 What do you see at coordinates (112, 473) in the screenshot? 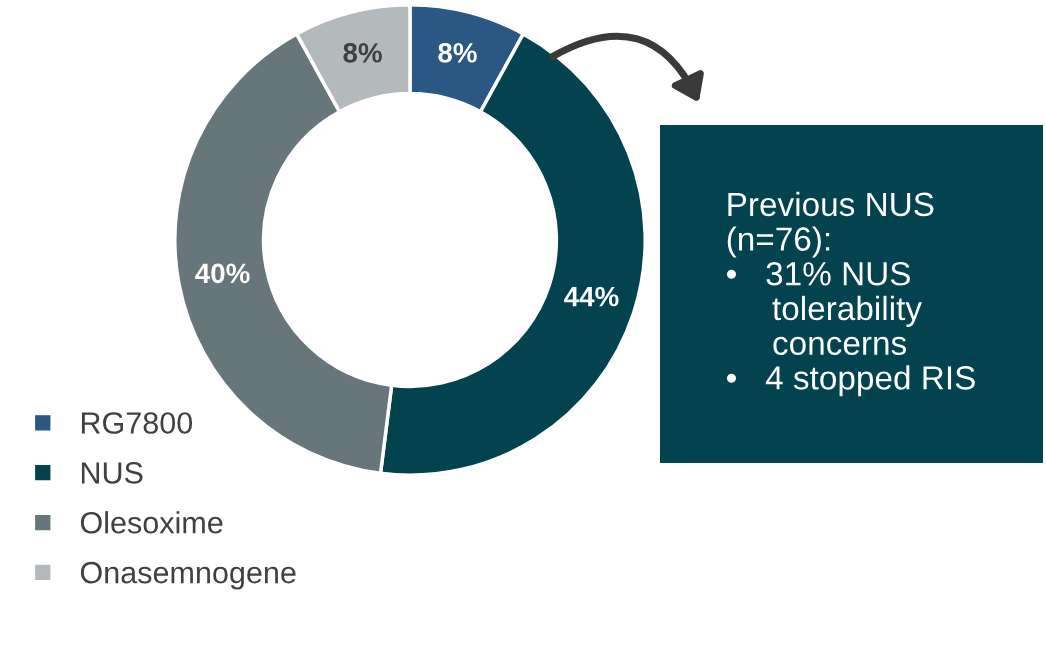
I see `legend-label: NUS` at bounding box center [112, 473].